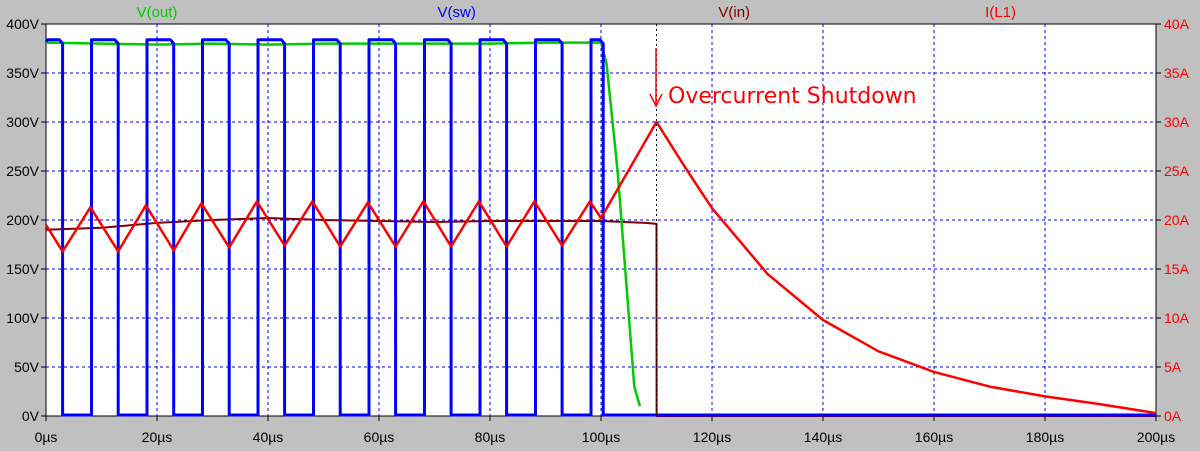 The height and width of the screenshot is (451, 1200). What do you see at coordinates (1177, 269) in the screenshot?
I see `y-right-tick-label: 15A` at bounding box center [1177, 269].